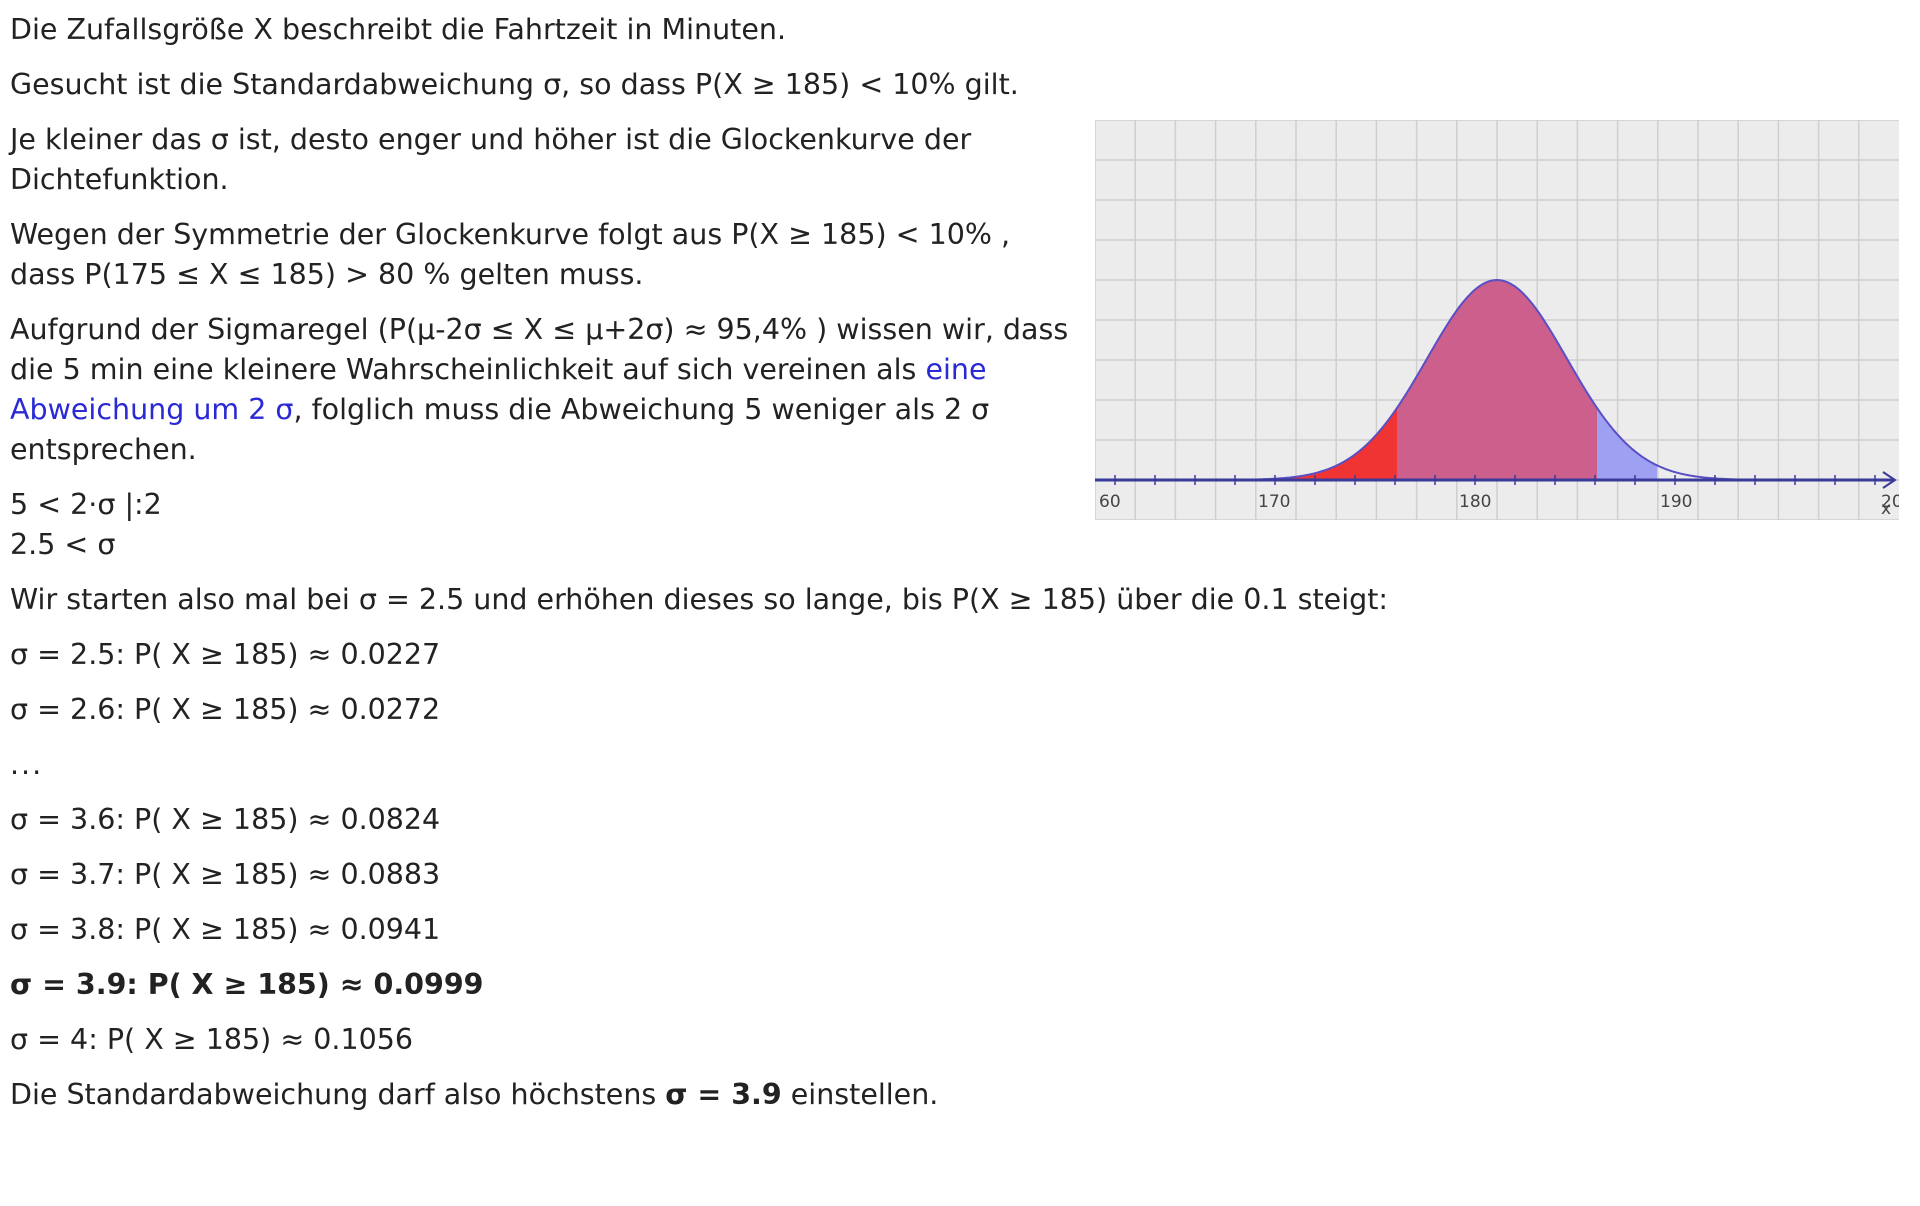 This screenshot has height=1206, width=1920. What do you see at coordinates (1676, 502) in the screenshot?
I see `tick-label-190: 190` at bounding box center [1676, 502].